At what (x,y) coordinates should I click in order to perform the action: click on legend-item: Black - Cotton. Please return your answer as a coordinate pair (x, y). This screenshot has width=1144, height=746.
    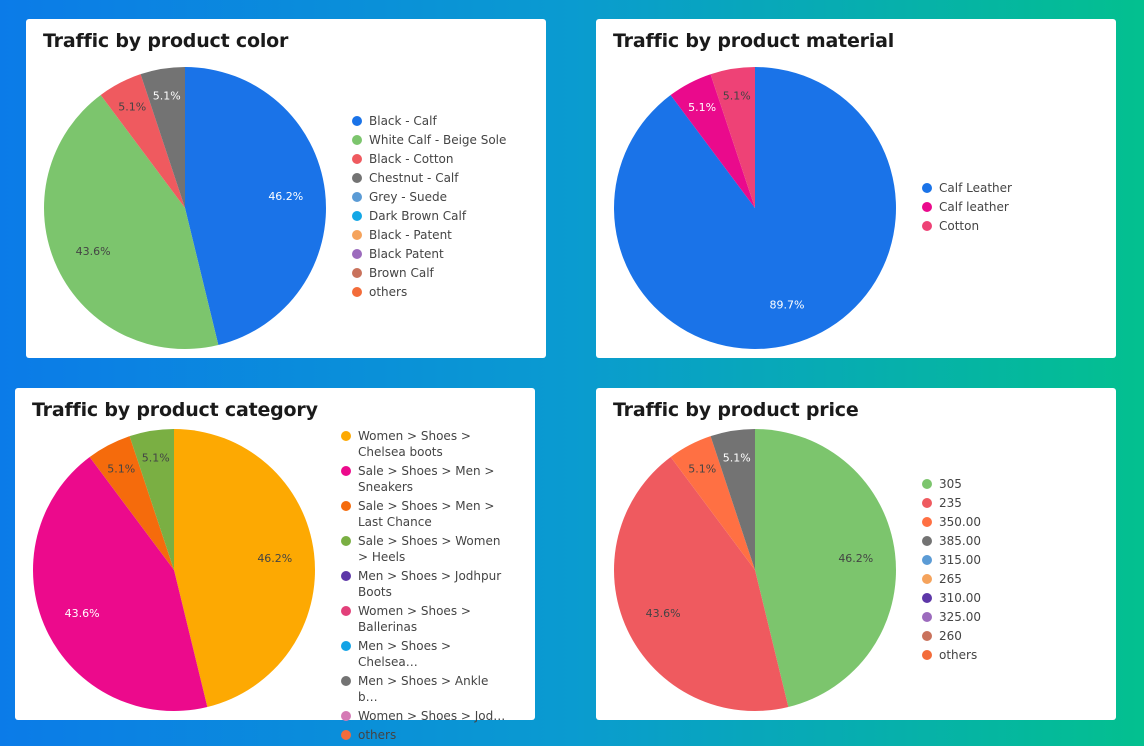
    Looking at the image, I should click on (429, 159).